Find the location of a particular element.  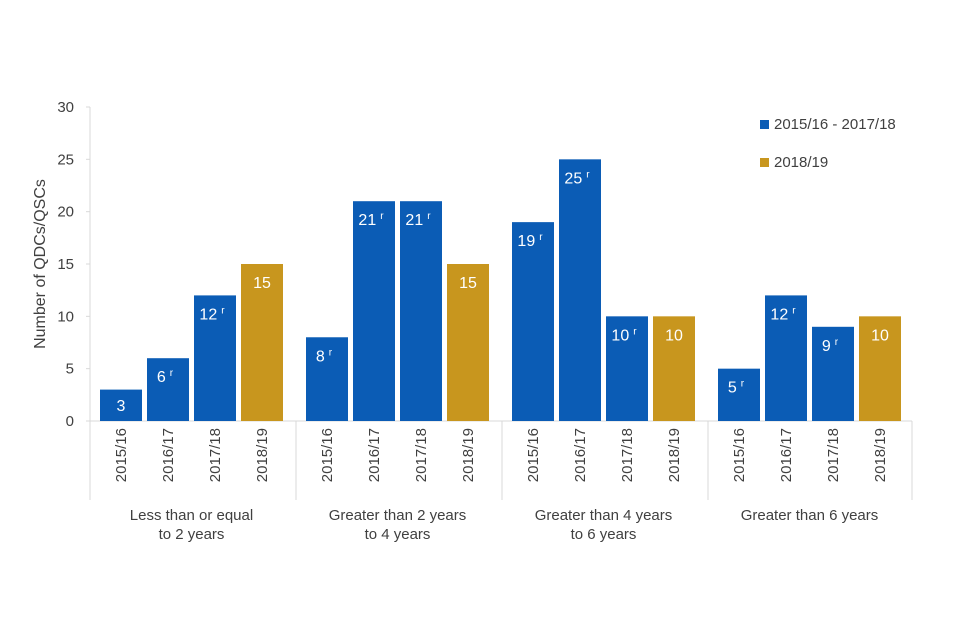

group-label: to 6 years is located at coordinates (604, 534).